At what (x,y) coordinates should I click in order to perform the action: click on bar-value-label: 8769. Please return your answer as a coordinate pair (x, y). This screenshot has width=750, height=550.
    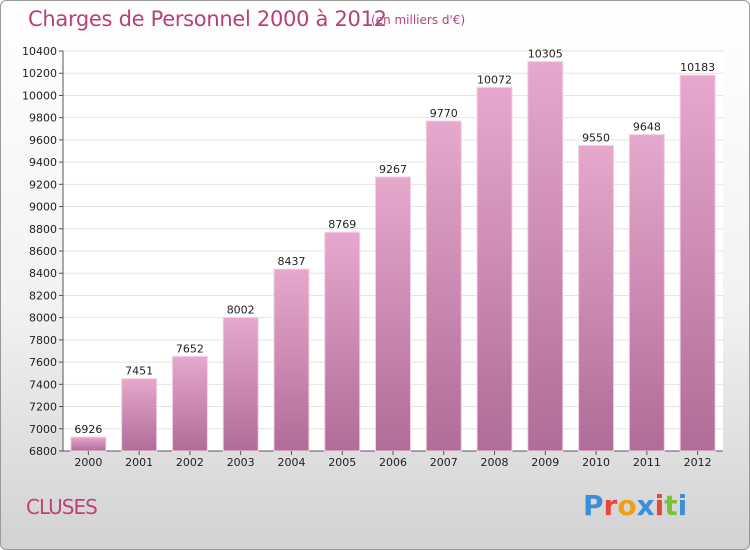
    Looking at the image, I should click on (342, 224).